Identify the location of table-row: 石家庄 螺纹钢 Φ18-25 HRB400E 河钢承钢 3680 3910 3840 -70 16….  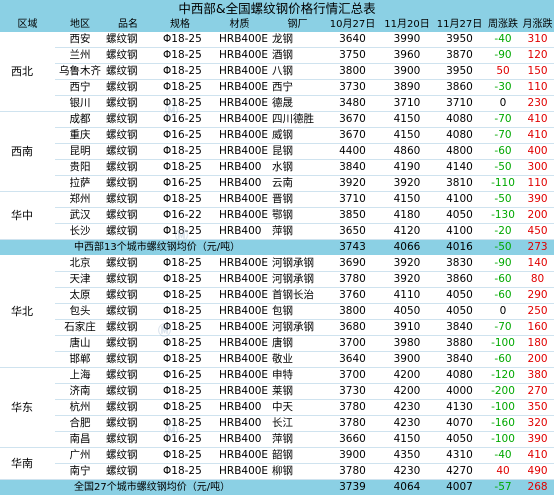
(277, 327).